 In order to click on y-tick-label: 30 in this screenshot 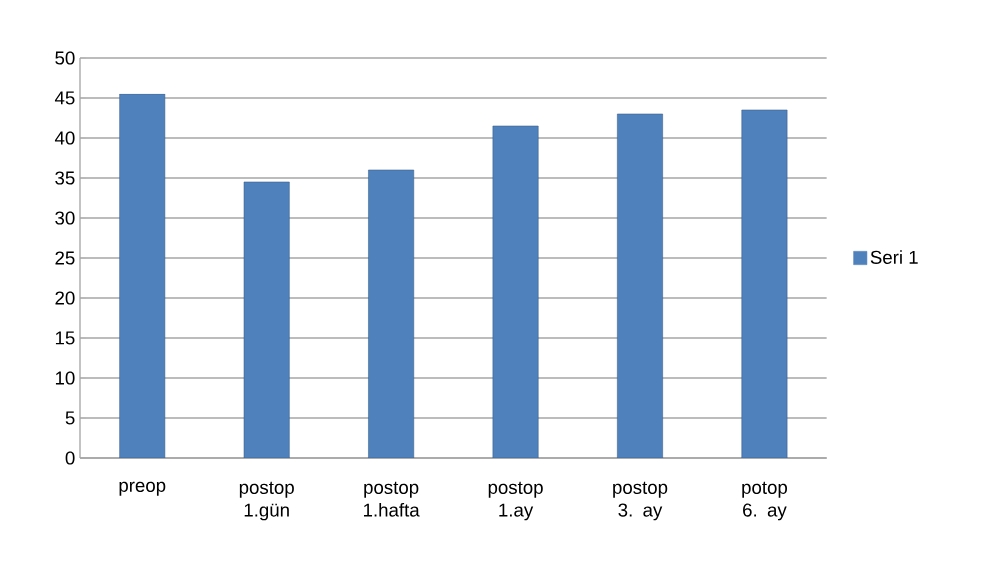, I will do `click(65, 218)`.